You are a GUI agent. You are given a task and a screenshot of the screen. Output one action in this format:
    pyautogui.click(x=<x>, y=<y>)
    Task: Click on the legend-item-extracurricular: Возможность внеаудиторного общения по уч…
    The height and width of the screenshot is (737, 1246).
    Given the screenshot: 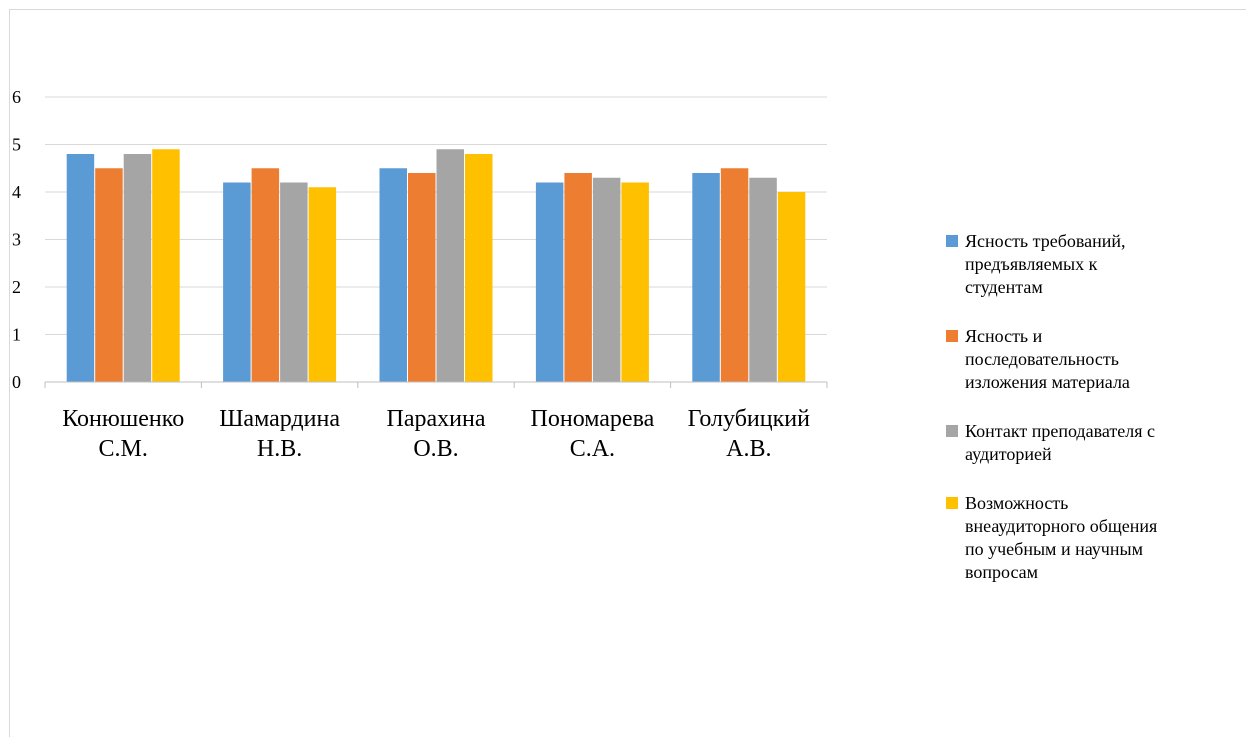 What is the action you would take?
    pyautogui.click(x=1091, y=538)
    